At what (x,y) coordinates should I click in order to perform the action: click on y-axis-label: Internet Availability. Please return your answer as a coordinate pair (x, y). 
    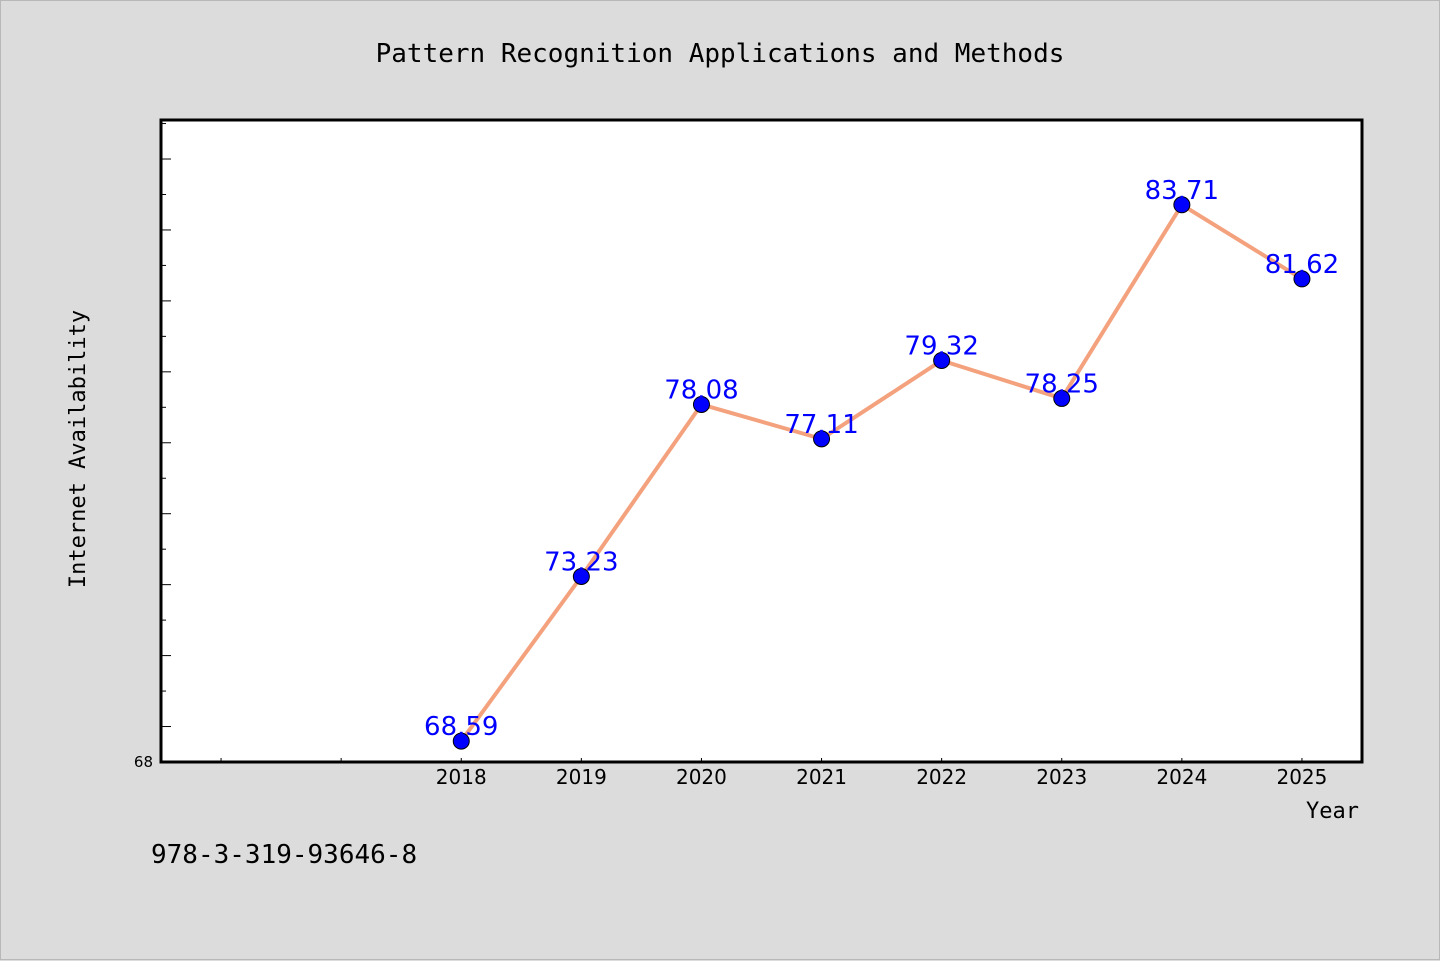
    Looking at the image, I should click on (78, 449).